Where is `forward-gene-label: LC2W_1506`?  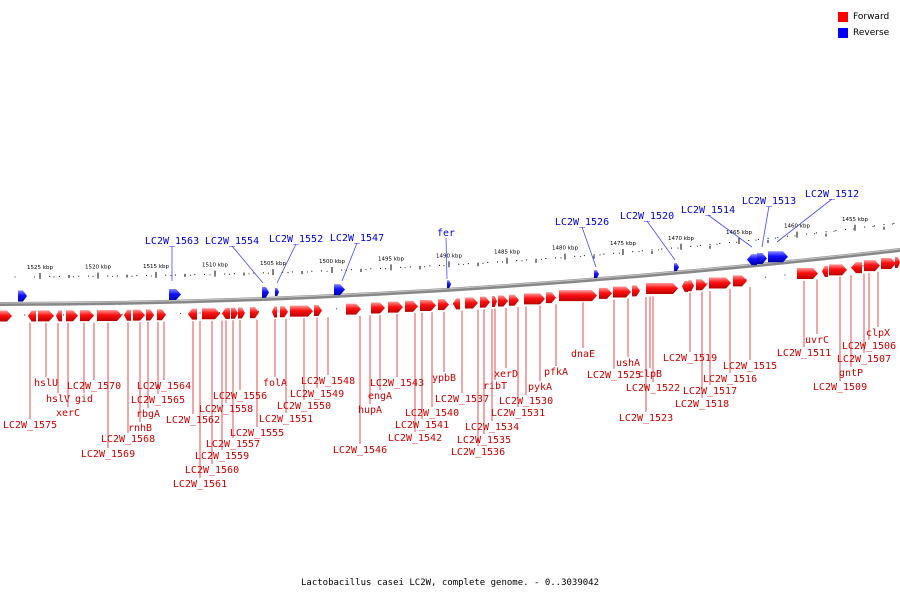
forward-gene-label: LC2W_1506 is located at coordinates (869, 346).